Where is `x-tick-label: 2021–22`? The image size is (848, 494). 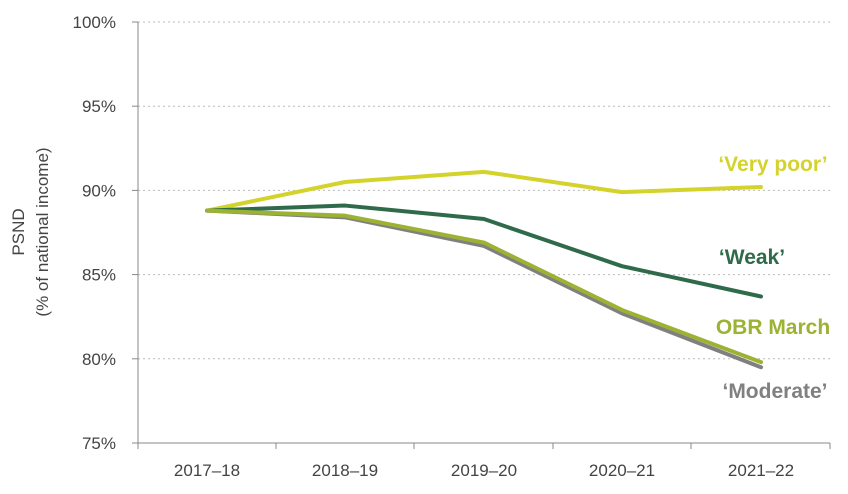 x-tick-label: 2021–22 is located at coordinates (761, 470).